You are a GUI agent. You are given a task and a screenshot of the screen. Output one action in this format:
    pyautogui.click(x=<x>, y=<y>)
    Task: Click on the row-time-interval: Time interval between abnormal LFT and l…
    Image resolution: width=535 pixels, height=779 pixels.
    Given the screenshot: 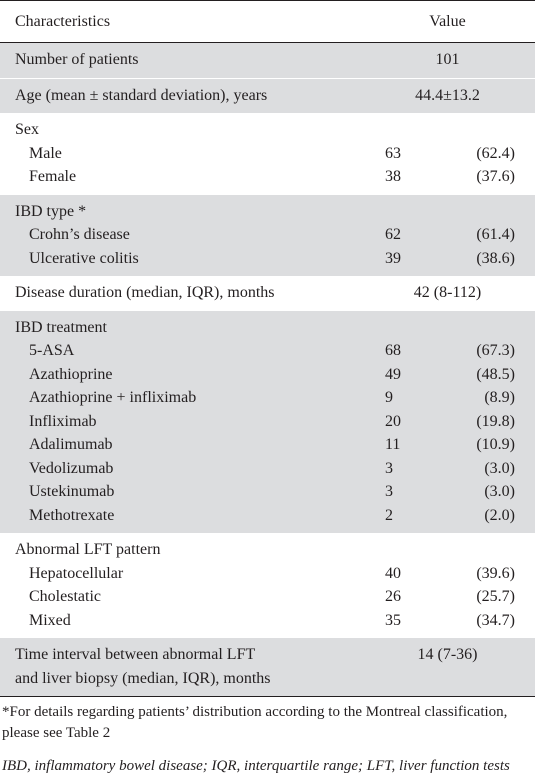 What is the action you would take?
    pyautogui.click(x=267, y=667)
    